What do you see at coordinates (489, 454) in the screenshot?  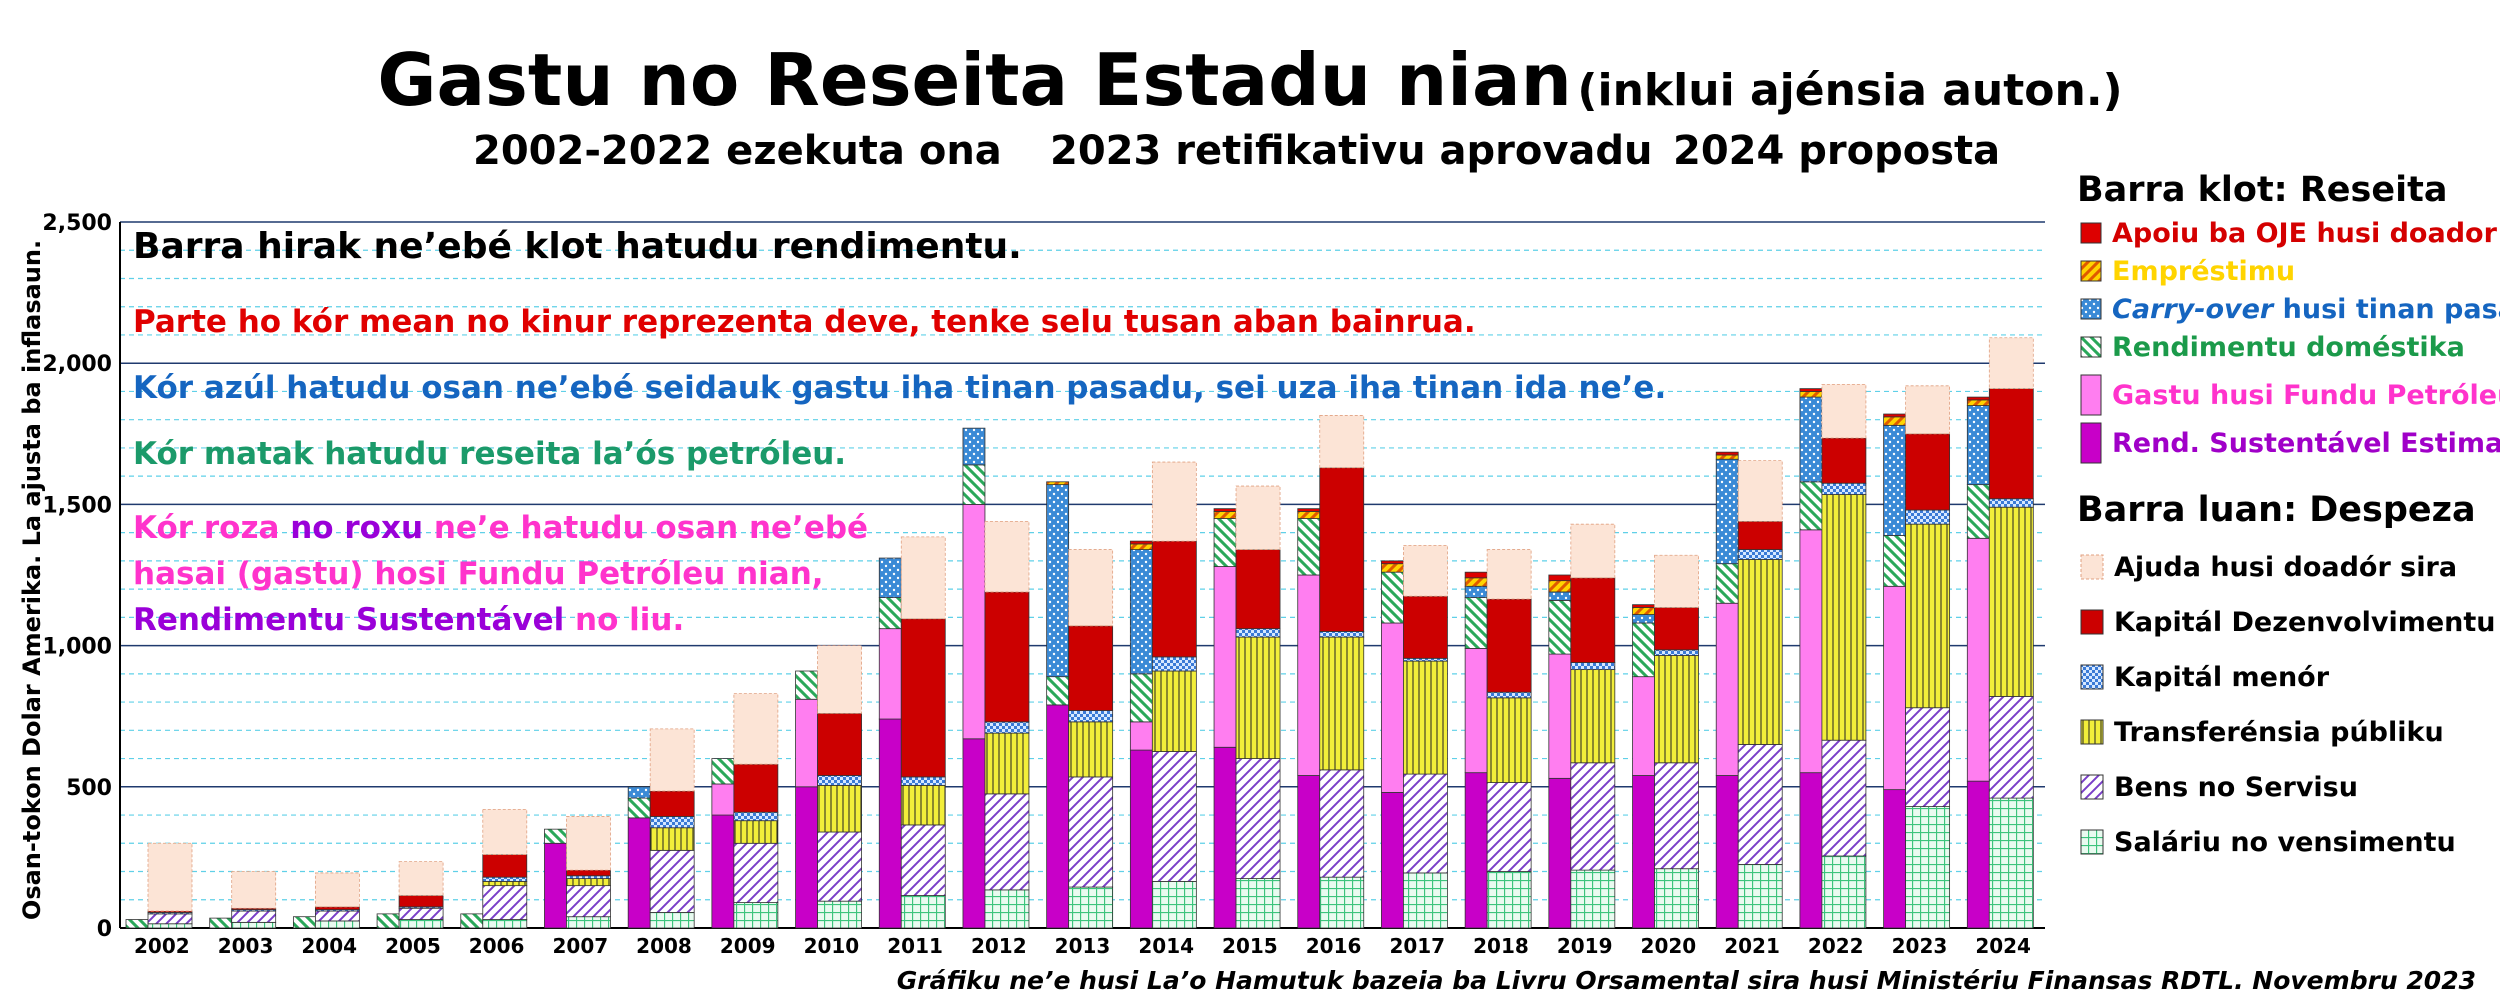 I see `annotation-span: Kór matak hatudu reseita la’ós petróleu.` at bounding box center [489, 454].